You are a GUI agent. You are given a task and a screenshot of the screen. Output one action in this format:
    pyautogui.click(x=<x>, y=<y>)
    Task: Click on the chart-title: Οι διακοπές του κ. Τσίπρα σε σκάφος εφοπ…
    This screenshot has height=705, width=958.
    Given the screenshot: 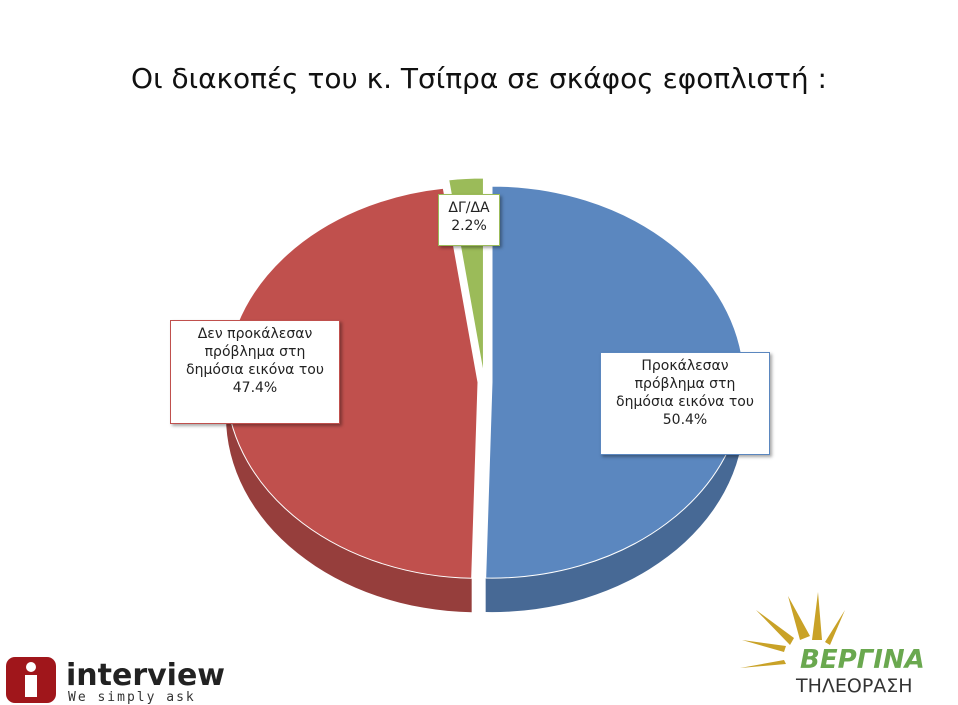 What is the action you would take?
    pyautogui.click(x=479, y=78)
    